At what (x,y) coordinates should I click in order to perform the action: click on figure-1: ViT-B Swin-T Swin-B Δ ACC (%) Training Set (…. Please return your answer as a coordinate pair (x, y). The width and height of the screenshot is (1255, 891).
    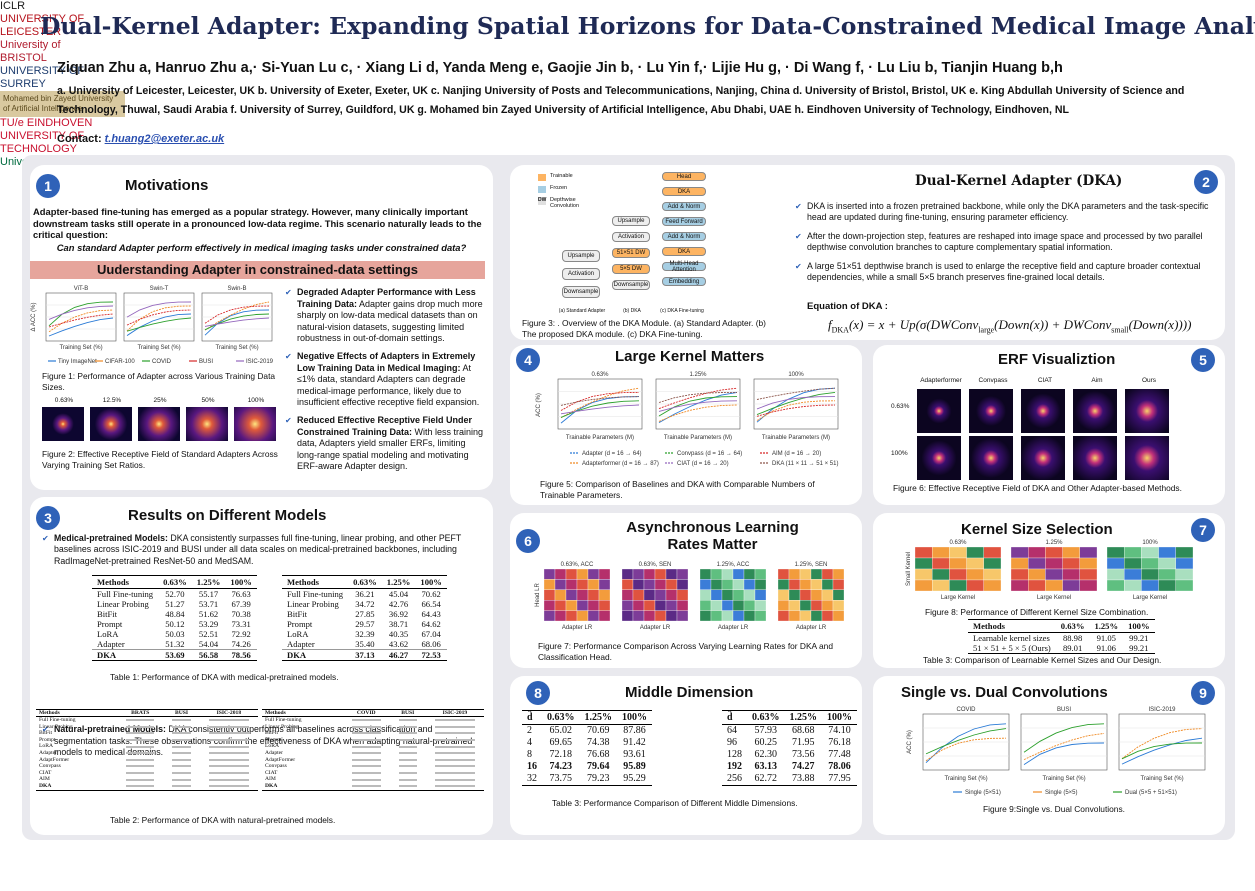
    Looking at the image, I should click on (152, 325).